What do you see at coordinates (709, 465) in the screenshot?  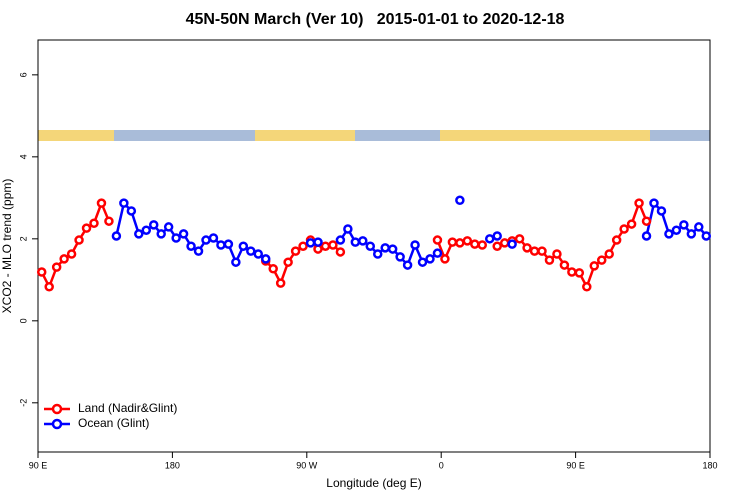 I see `x-tick-label: 180` at bounding box center [709, 465].